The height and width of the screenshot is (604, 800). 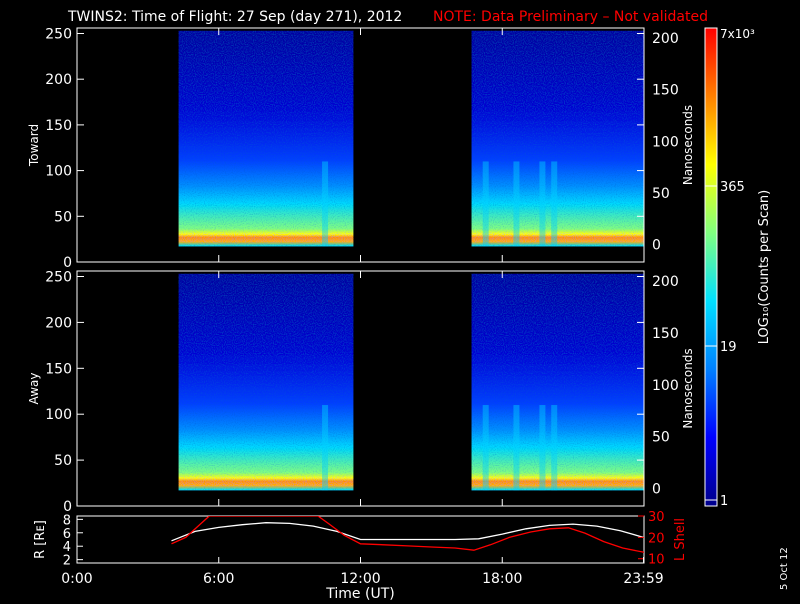 I want to click on x-axis-label: Time (UT), so click(x=359, y=593).